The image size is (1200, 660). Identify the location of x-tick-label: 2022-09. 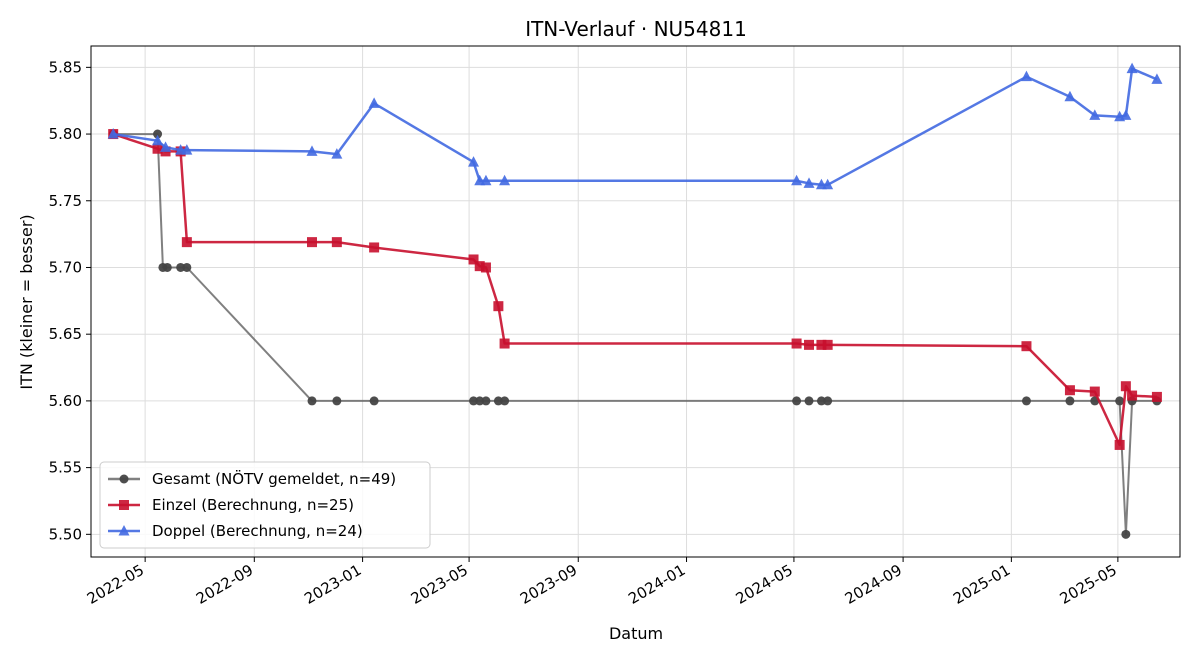
(224, 584).